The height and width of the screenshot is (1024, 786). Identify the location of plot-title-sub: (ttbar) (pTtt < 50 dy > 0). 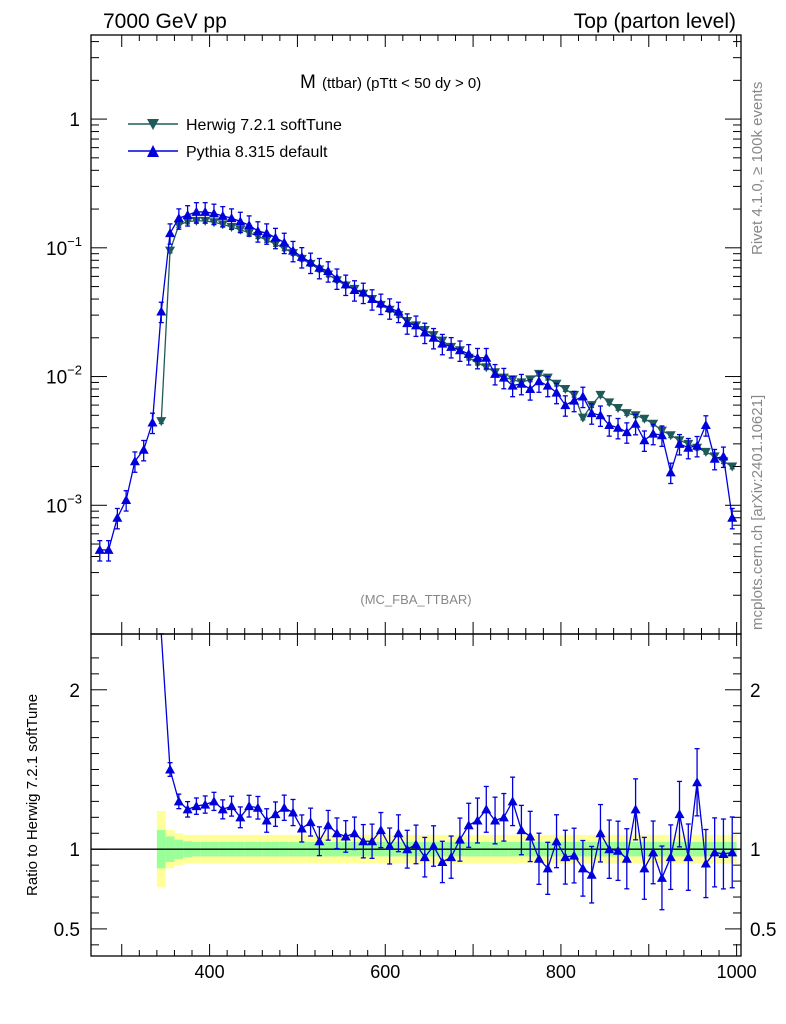
(401, 83).